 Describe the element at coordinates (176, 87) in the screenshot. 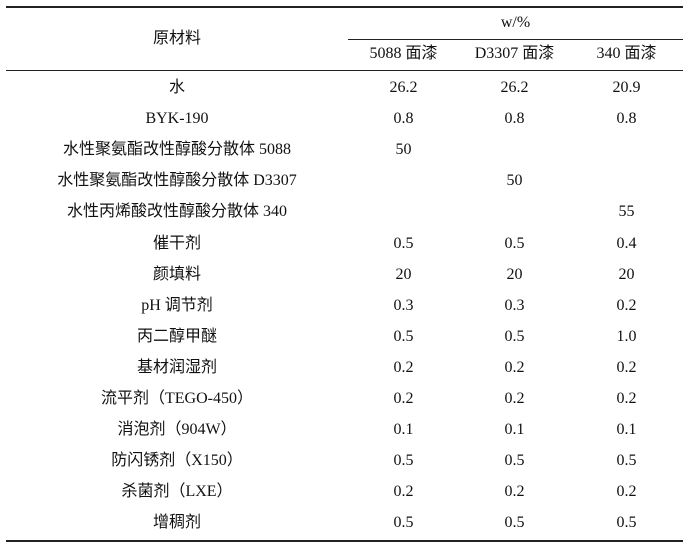

I see `row-material-name: 水` at that location.